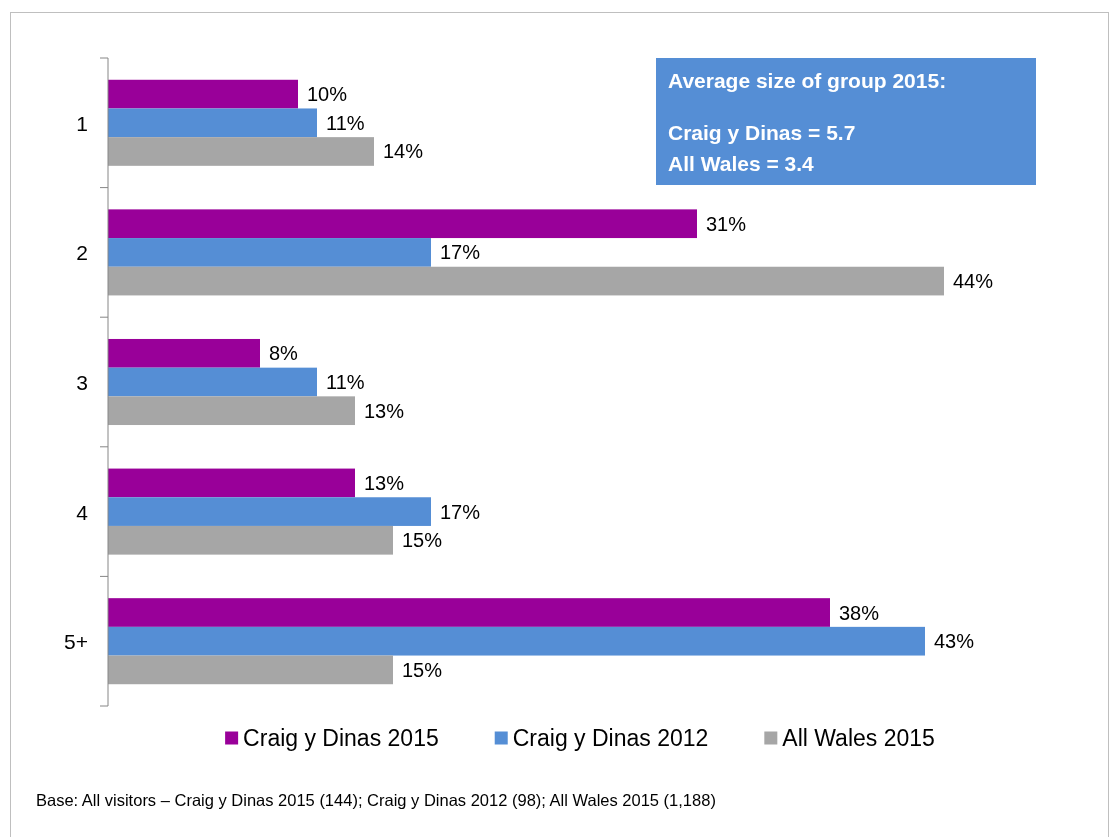  What do you see at coordinates (82, 252) in the screenshot?
I see `y-tick-label: 2` at bounding box center [82, 252].